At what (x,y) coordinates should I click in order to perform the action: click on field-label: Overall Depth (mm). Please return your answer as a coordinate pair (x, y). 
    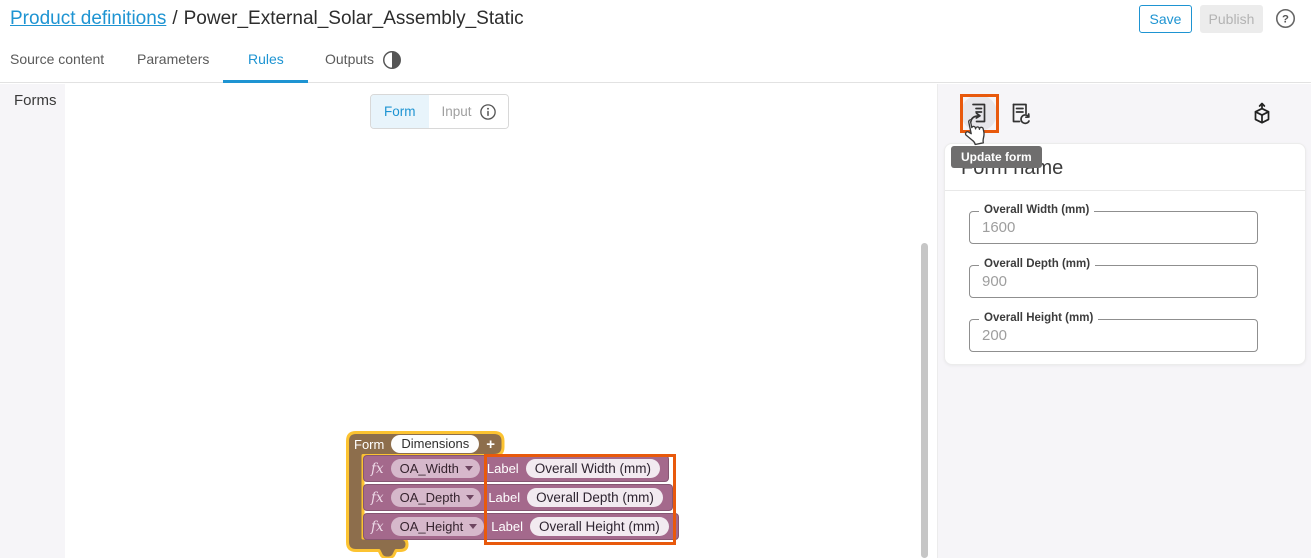
    Looking at the image, I should click on (1037, 264).